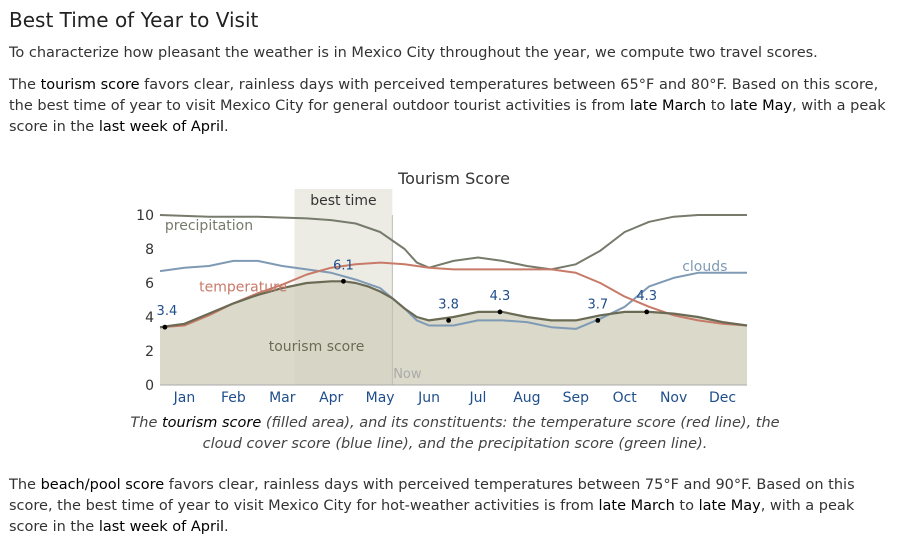  I want to click on tourism-line, so click(453, 304).